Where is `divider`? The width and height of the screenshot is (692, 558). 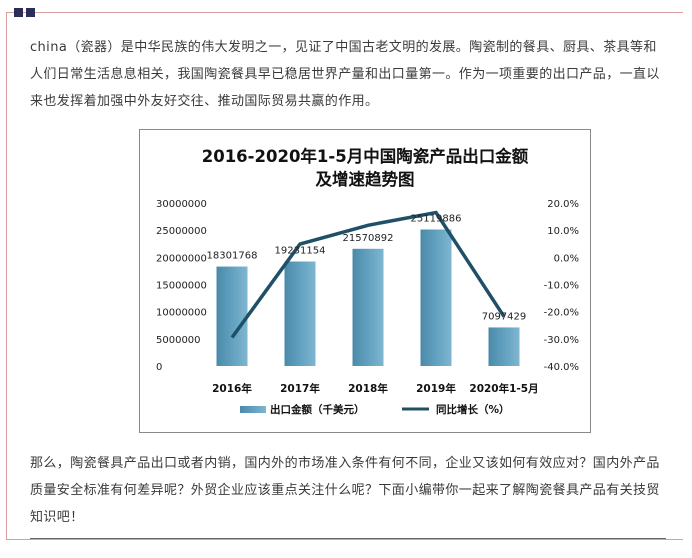 divider is located at coordinates (348, 538).